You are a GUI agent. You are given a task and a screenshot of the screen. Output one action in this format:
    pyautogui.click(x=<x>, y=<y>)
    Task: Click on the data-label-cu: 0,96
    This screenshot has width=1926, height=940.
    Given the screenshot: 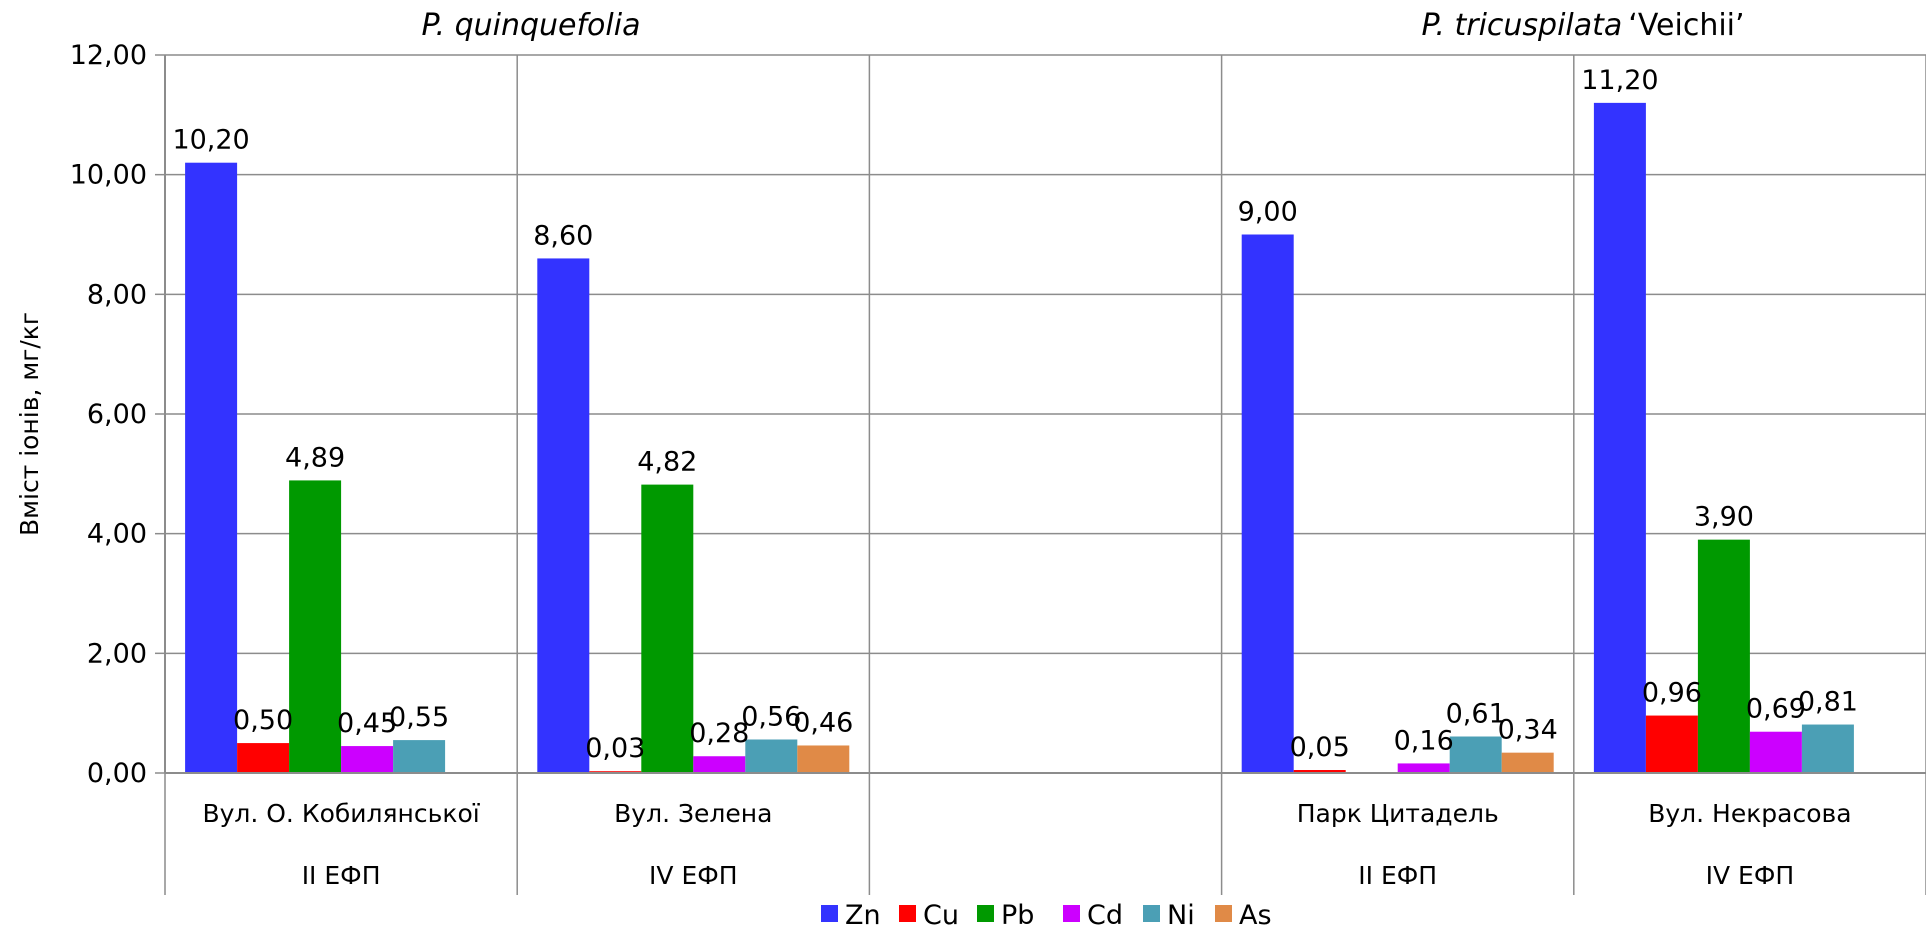 What is the action you would take?
    pyautogui.click(x=1672, y=693)
    